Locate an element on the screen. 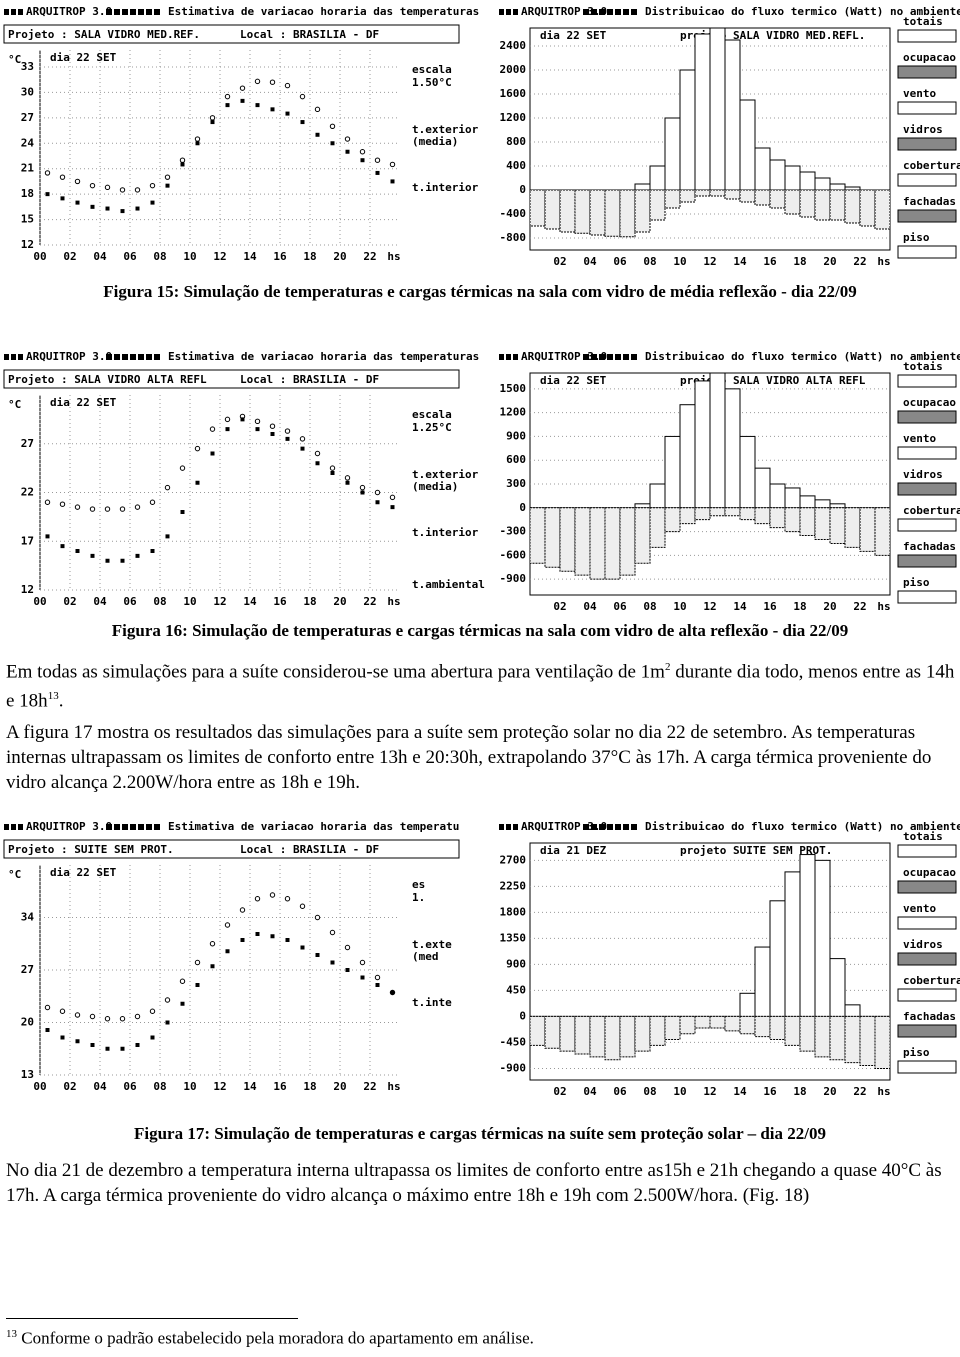 The image size is (960, 1357). y-tick-label: 22 is located at coordinates (27, 492).